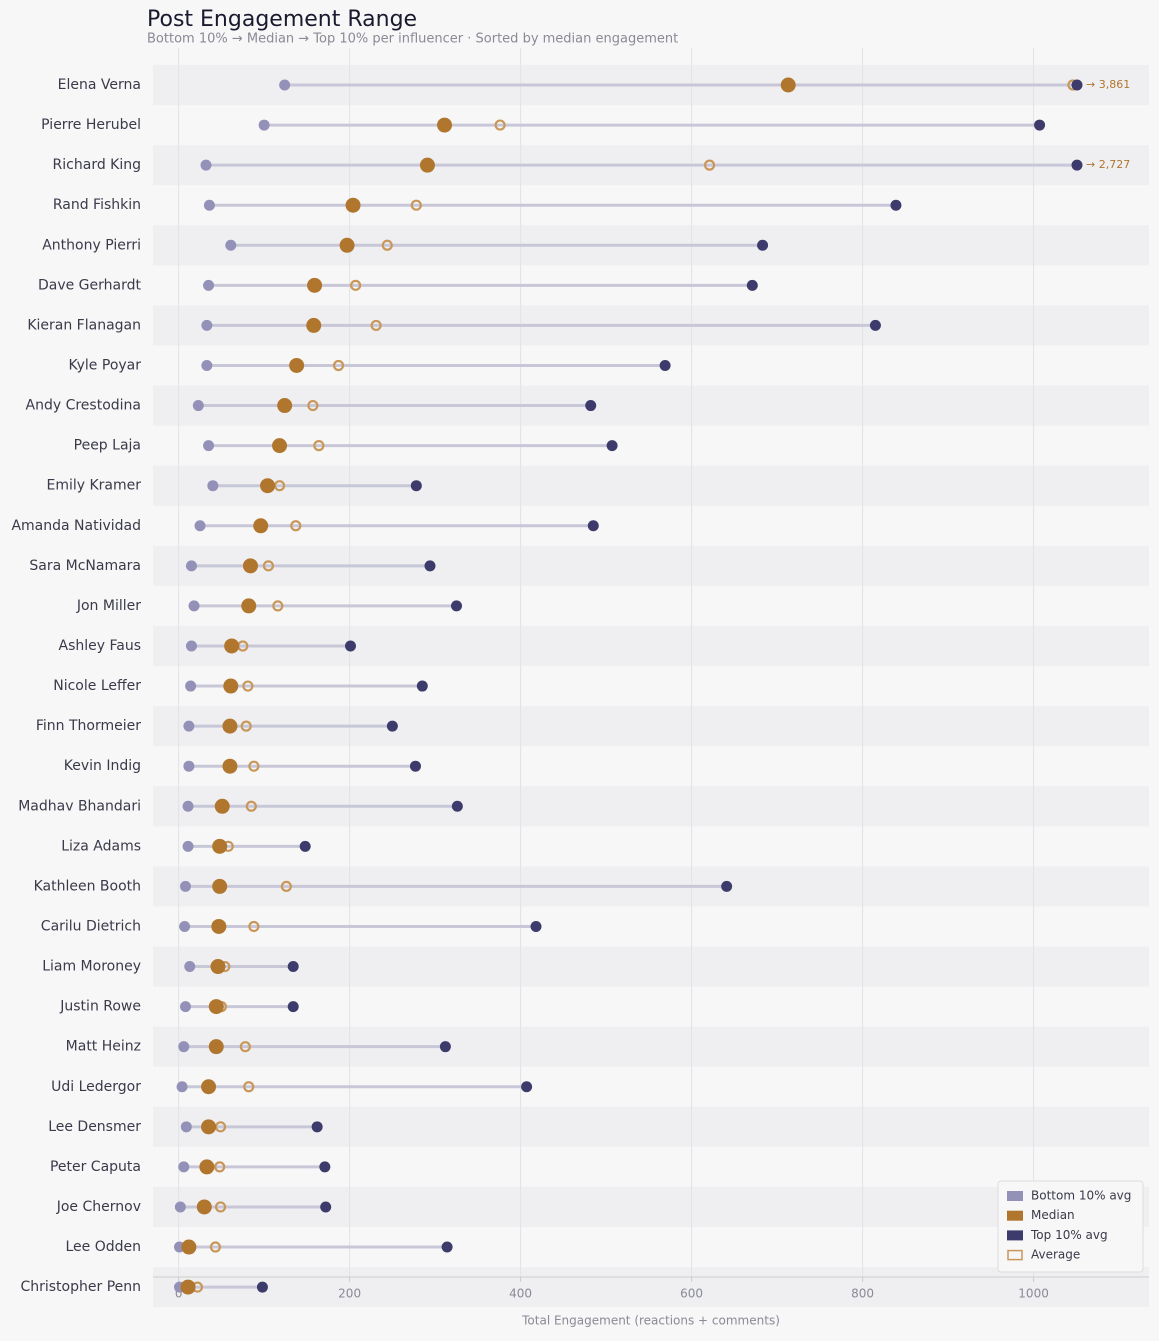  Describe the element at coordinates (94, 1127) in the screenshot. I see `y-tick-label: Lee Densmer` at that location.